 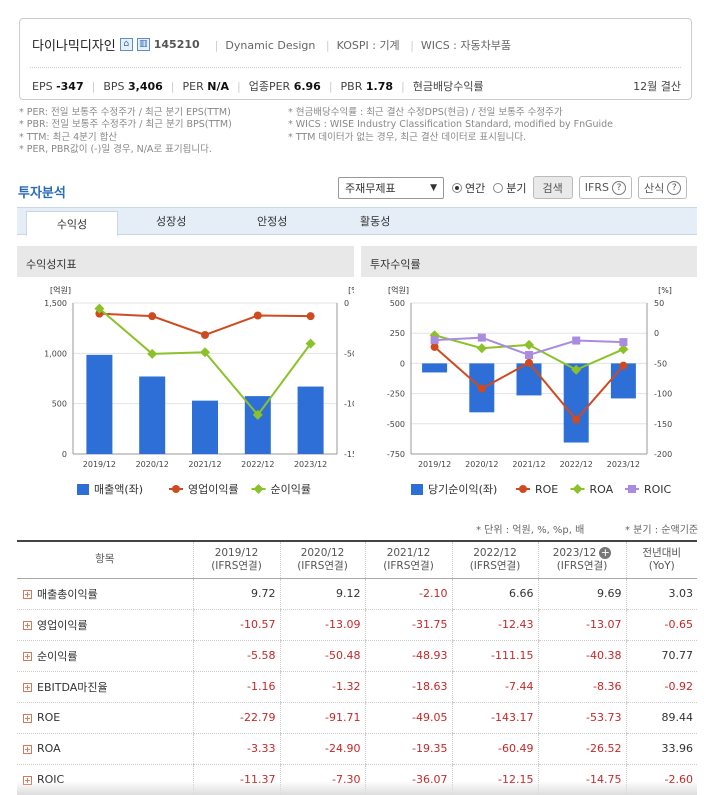 What do you see at coordinates (205, 86) in the screenshot?
I see `metric-per: PER N/A` at bounding box center [205, 86].